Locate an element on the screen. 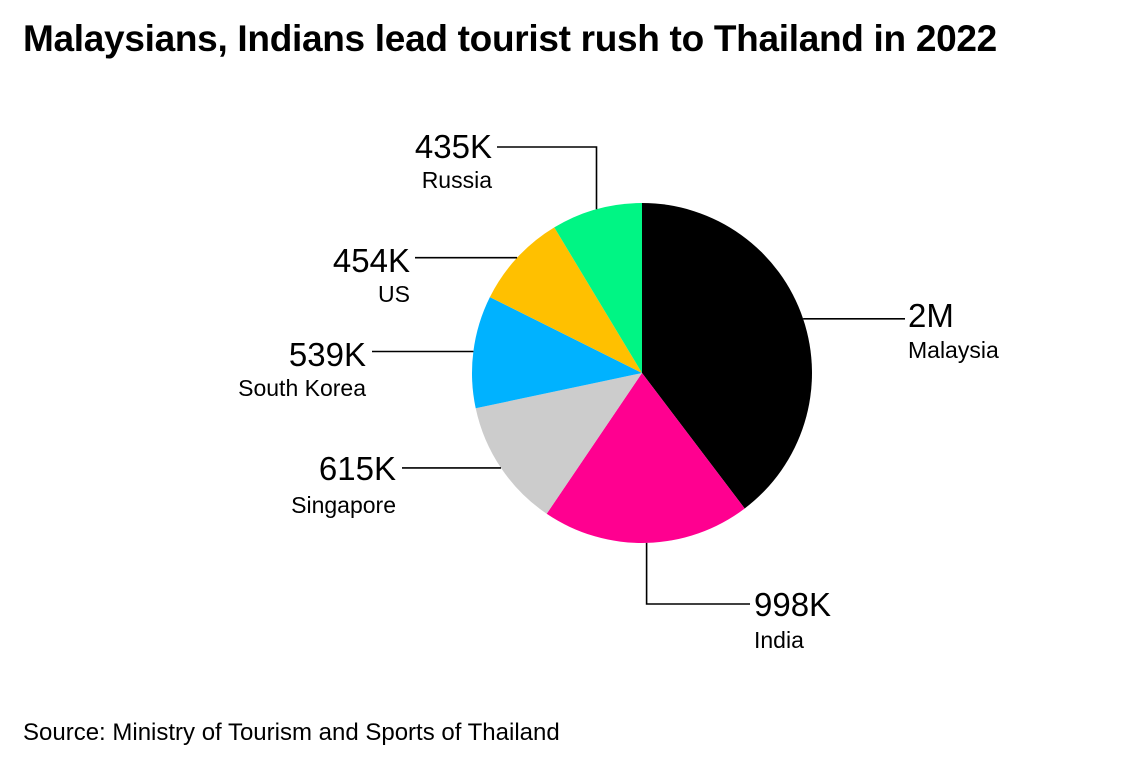  slice-russia is located at coordinates (598, 288).